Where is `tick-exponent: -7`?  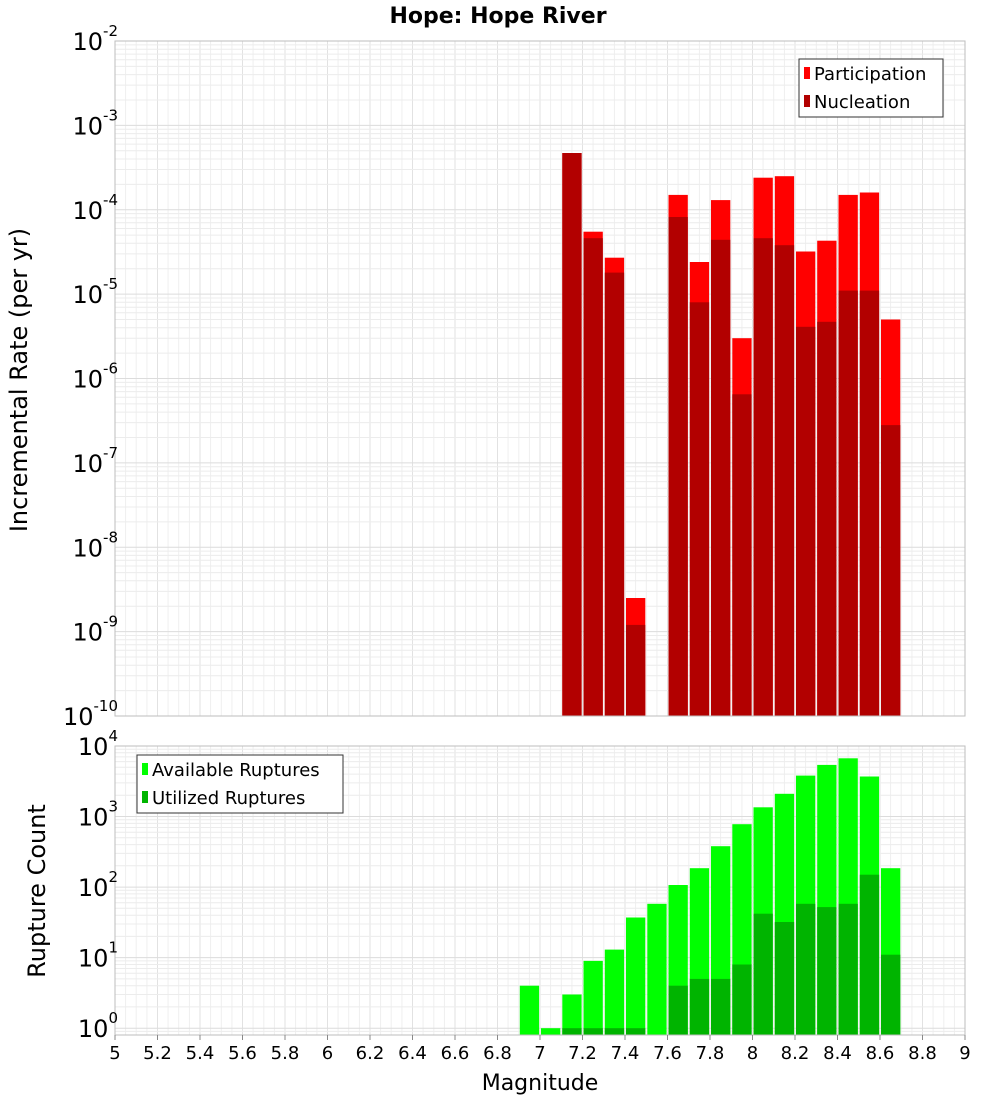
tick-exponent: -7 is located at coordinates (110, 453).